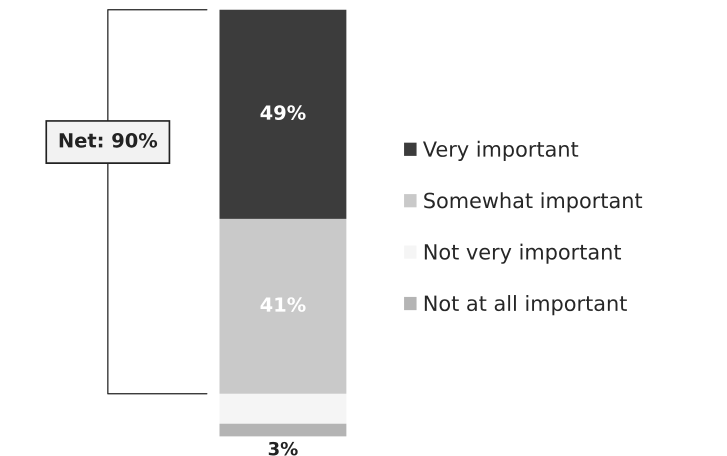 The height and width of the screenshot is (456, 727). I want to click on legend-label: Not very important, so click(523, 254).